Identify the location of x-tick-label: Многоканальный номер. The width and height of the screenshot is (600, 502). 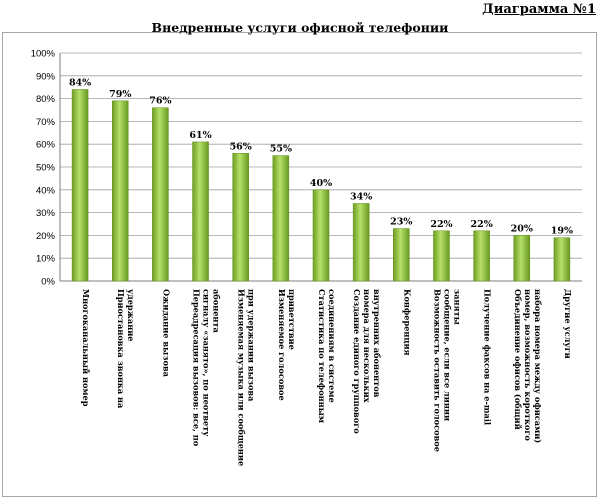
(86, 348).